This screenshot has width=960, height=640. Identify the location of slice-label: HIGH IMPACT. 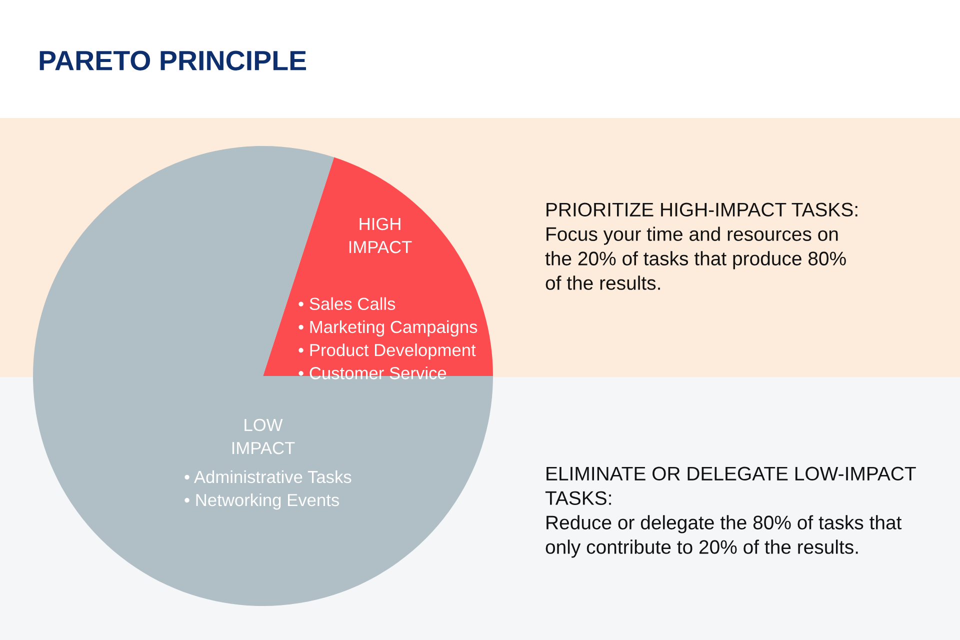
(380, 236).